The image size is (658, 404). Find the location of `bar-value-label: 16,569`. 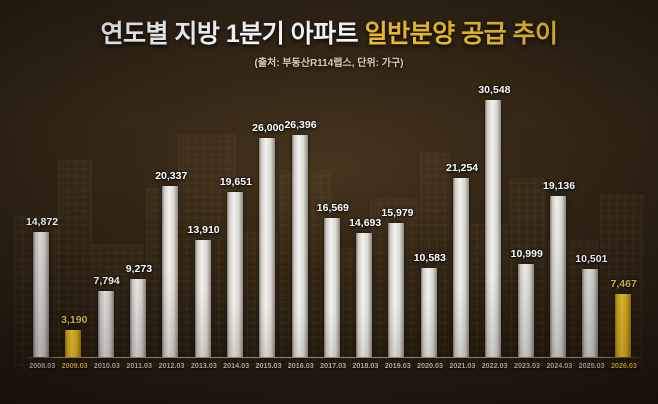

bar-value-label: 16,569 is located at coordinates (332, 207).